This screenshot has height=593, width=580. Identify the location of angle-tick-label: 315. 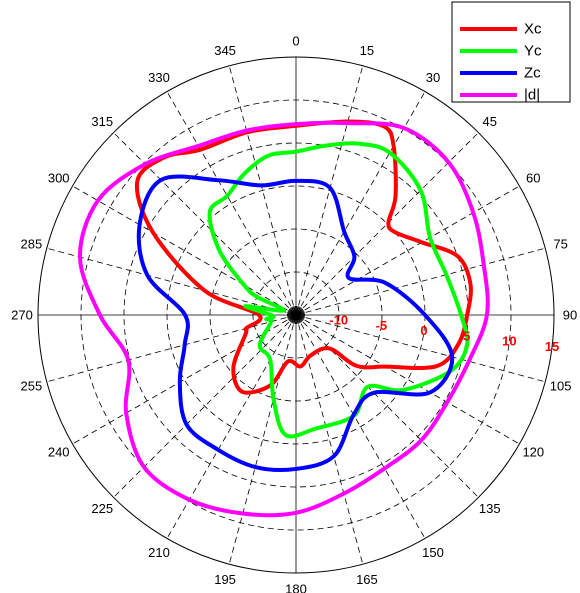
(102, 121).